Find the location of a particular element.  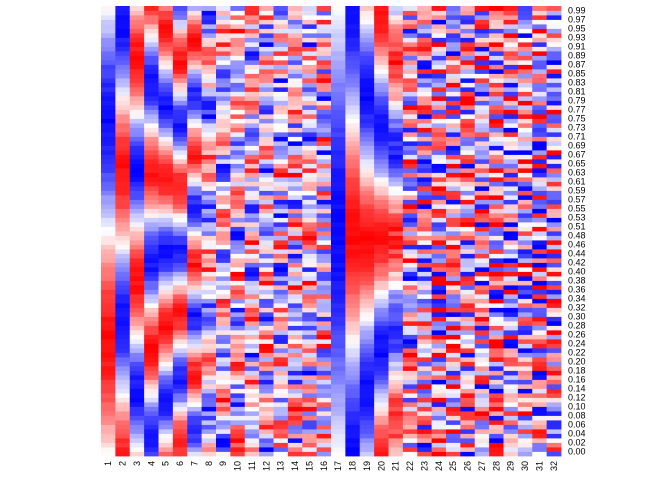

x-tick-label: 13 is located at coordinates (281, 466).